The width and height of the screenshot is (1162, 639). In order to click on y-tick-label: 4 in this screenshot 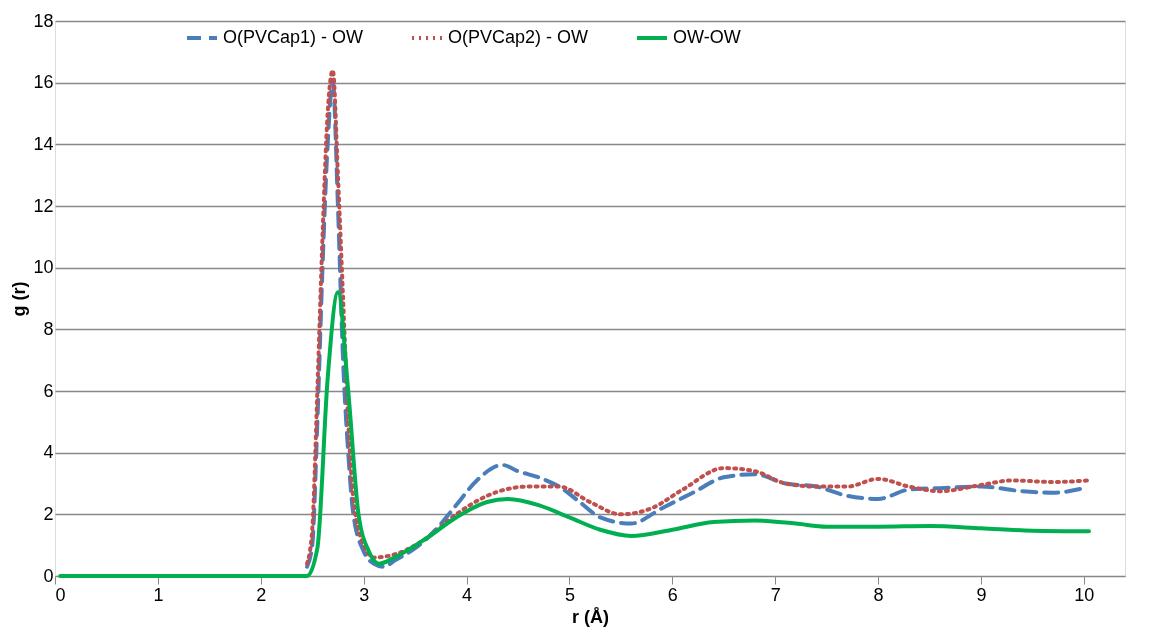, I will do `click(48, 452)`.